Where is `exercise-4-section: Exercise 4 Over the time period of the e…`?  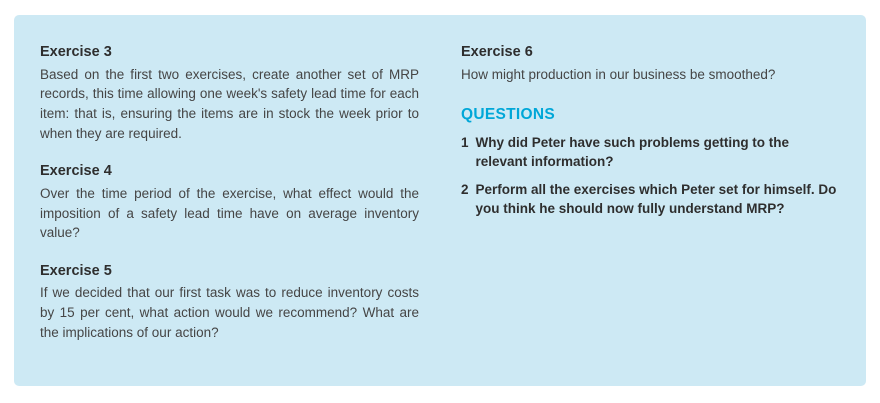 exercise-4-section: Exercise 4 Over the time period of the e… is located at coordinates (229, 202).